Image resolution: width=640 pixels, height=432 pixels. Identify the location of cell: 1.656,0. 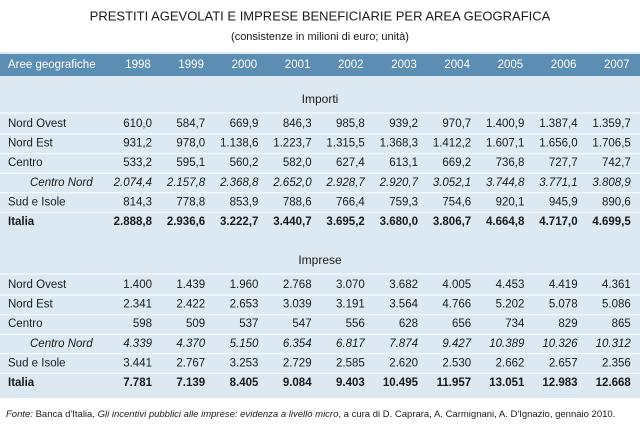
(558, 144).